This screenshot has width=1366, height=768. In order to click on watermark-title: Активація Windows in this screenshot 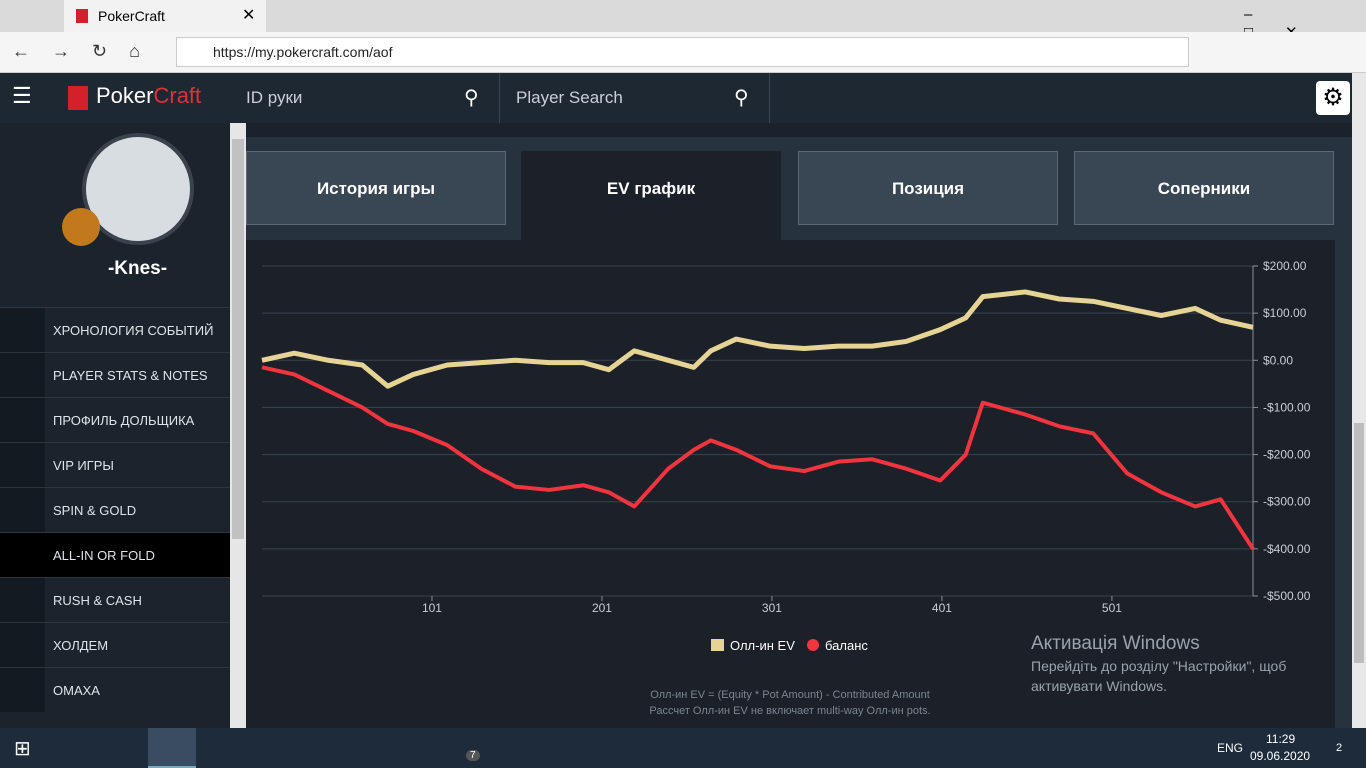, I will do `click(1115, 643)`.